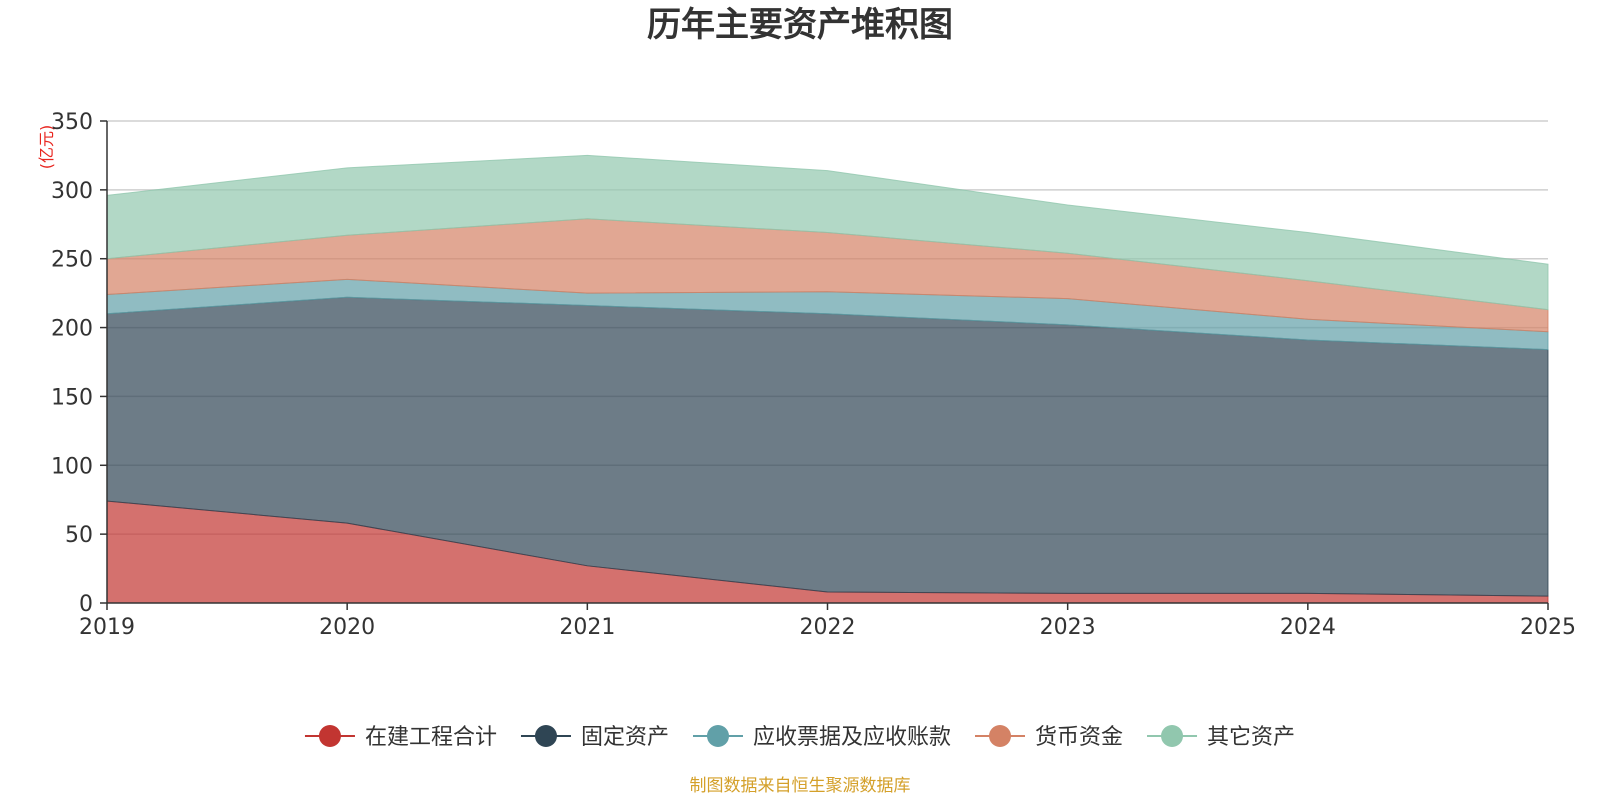 This screenshot has width=1600, height=800. I want to click on legend-item-3: 应收票据及应收账款, so click(821, 737).